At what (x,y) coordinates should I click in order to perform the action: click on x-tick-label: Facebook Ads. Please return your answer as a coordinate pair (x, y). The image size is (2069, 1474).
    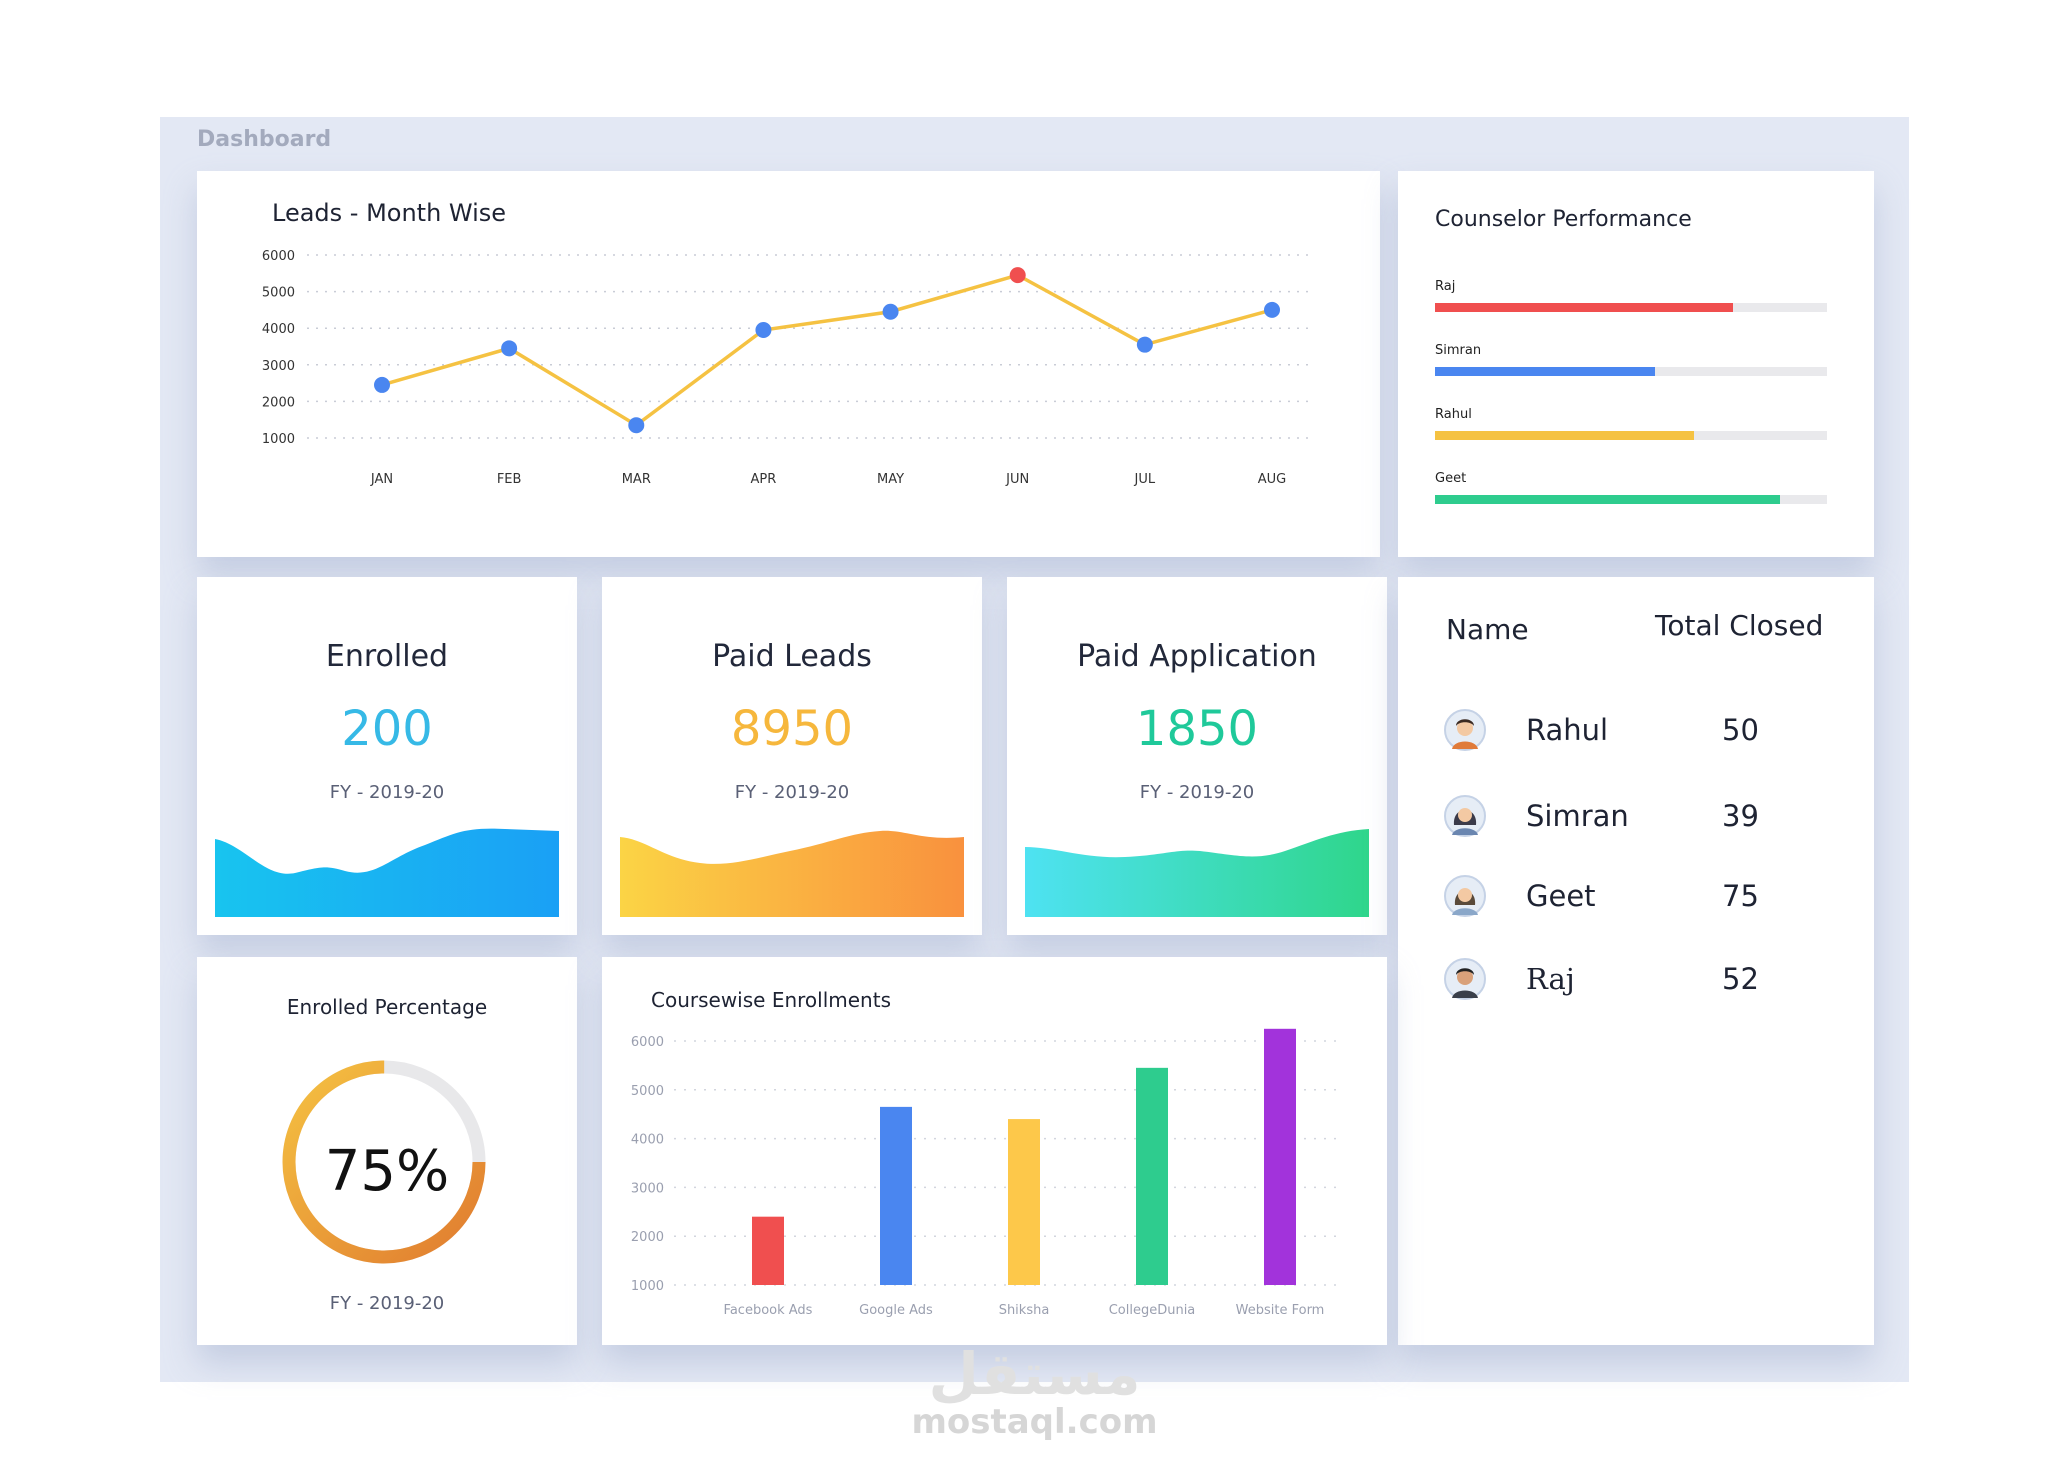
    Looking at the image, I should click on (768, 1310).